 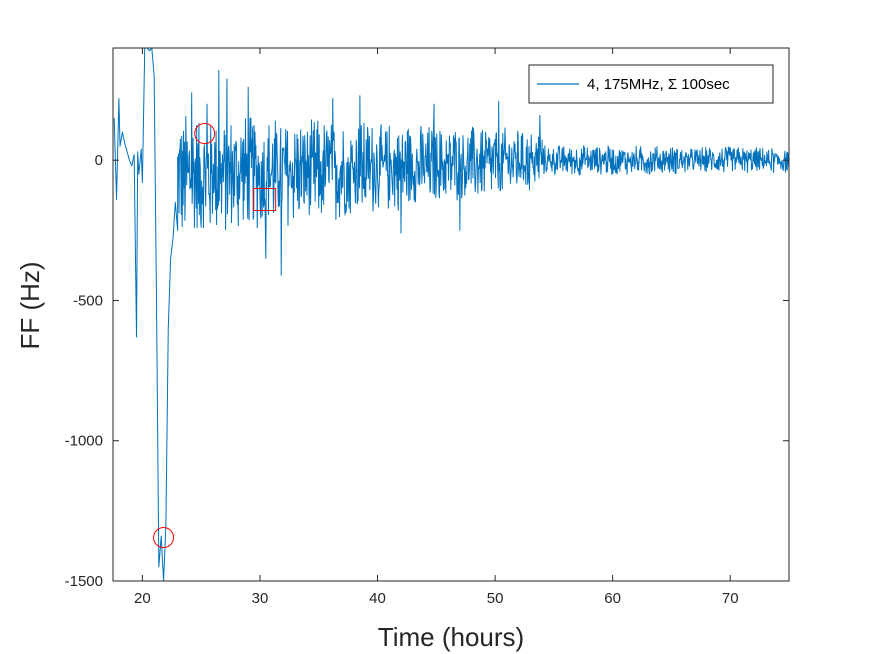 I want to click on y-axis-label: FF (Hz), so click(x=30, y=305).